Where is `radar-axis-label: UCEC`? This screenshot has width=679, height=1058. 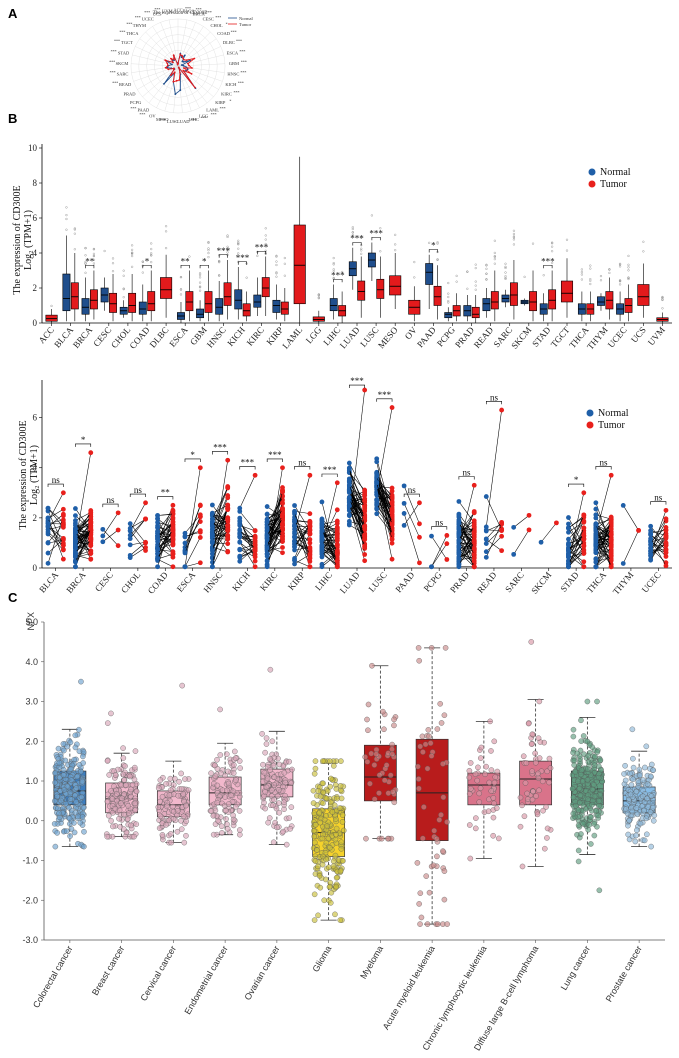
radar-axis-label: UCEC is located at coordinates (148, 18).